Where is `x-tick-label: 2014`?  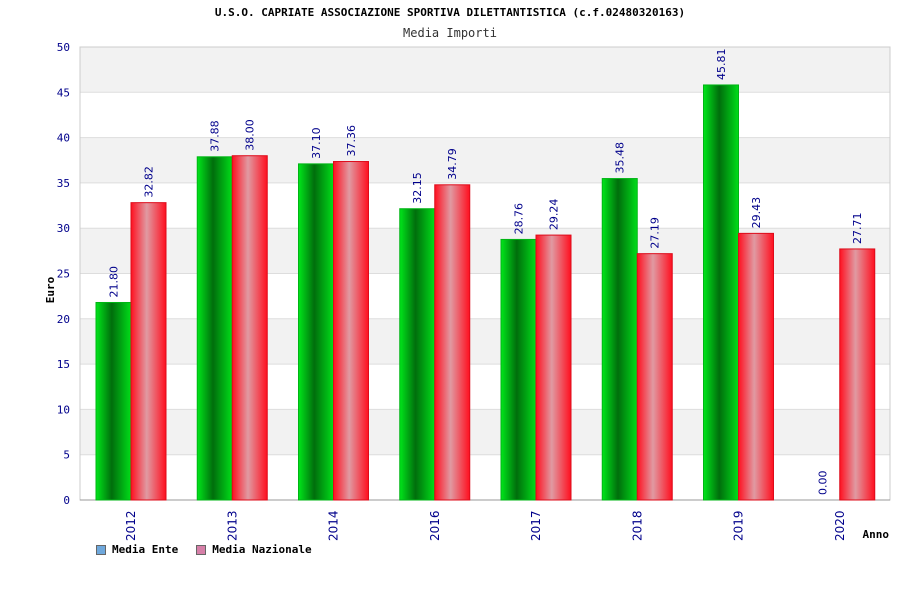 x-tick-label: 2014 is located at coordinates (334, 525).